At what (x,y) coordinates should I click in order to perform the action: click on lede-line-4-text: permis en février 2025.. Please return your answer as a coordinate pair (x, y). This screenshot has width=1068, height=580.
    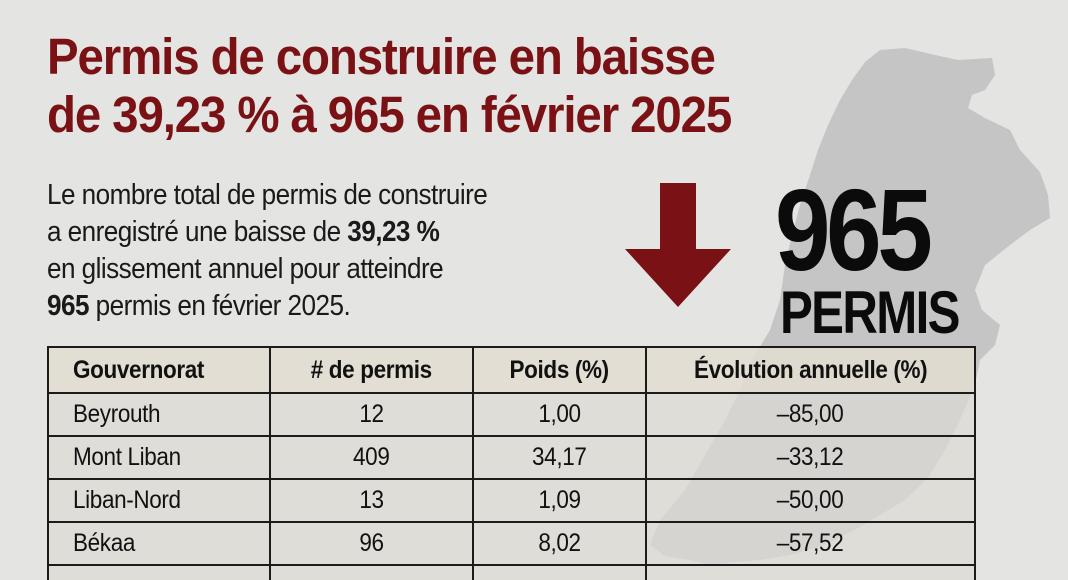
    Looking at the image, I should click on (219, 306).